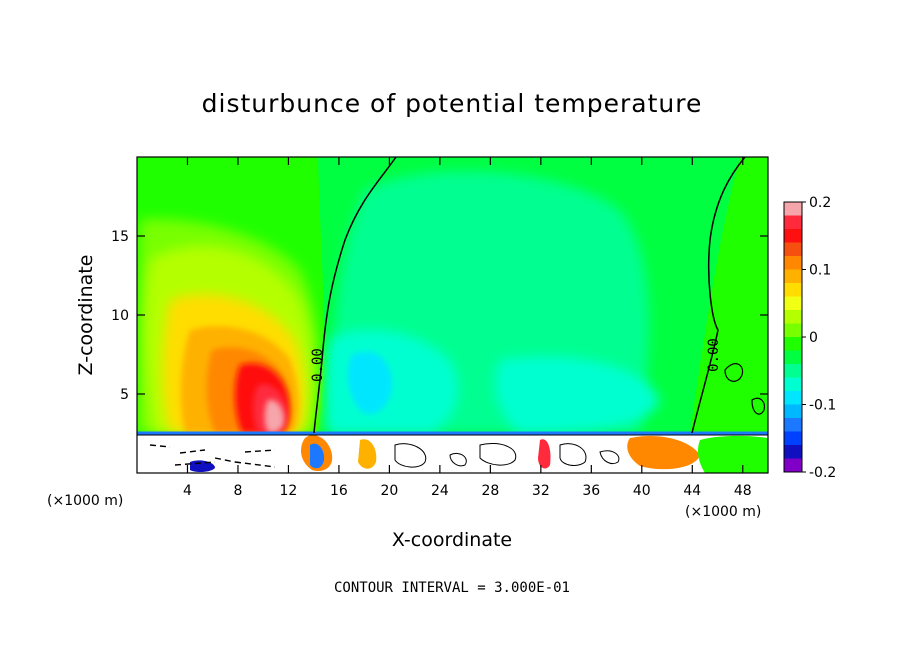 This screenshot has height=654, width=904. I want to click on y-tick-label: 5, so click(124, 395).